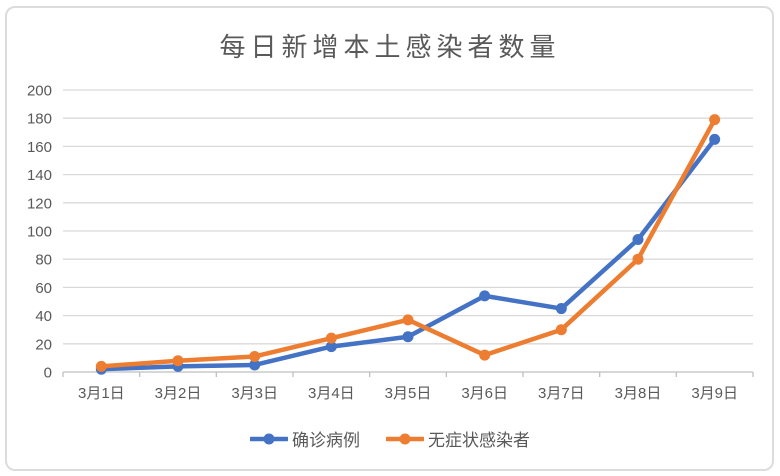 This screenshot has width=780, height=476. I want to click on legend-label-asymptomatic: 无症状感染者, so click(479, 440).